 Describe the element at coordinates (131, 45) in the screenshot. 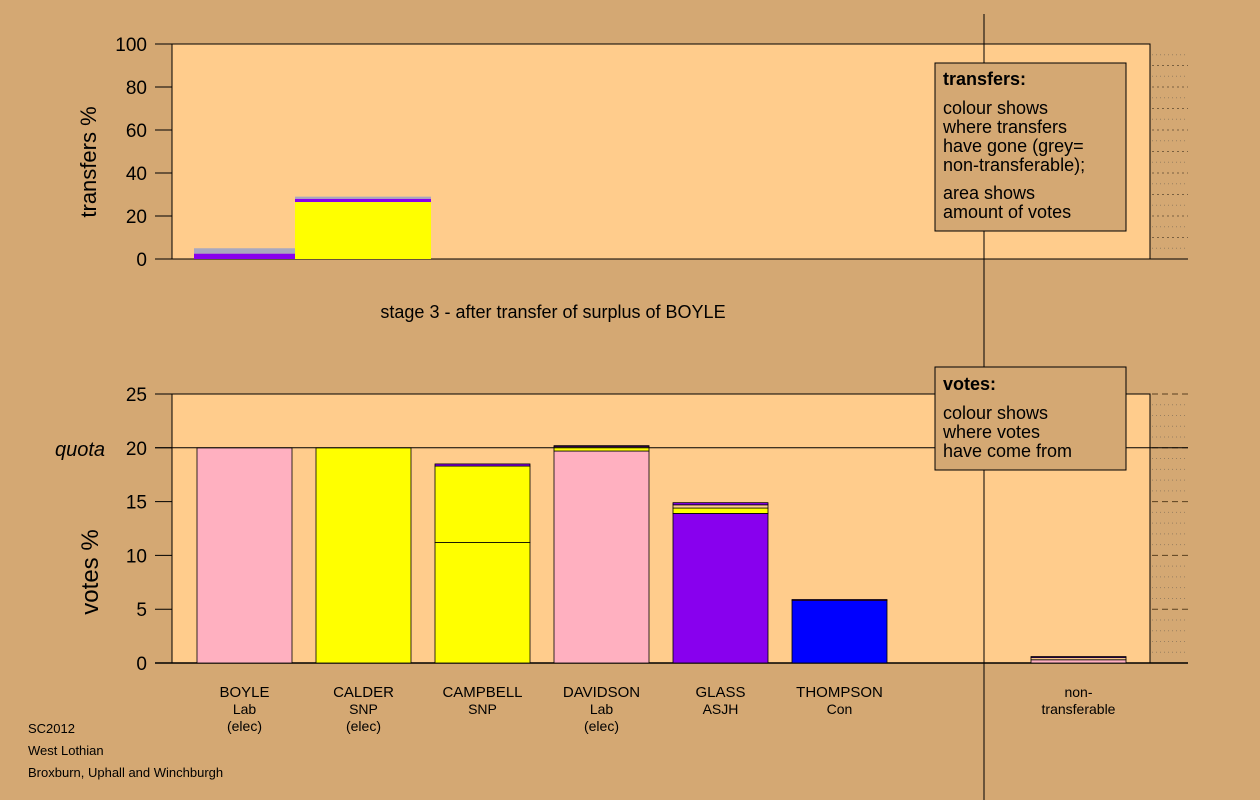

I see `tick-label: 100` at that location.